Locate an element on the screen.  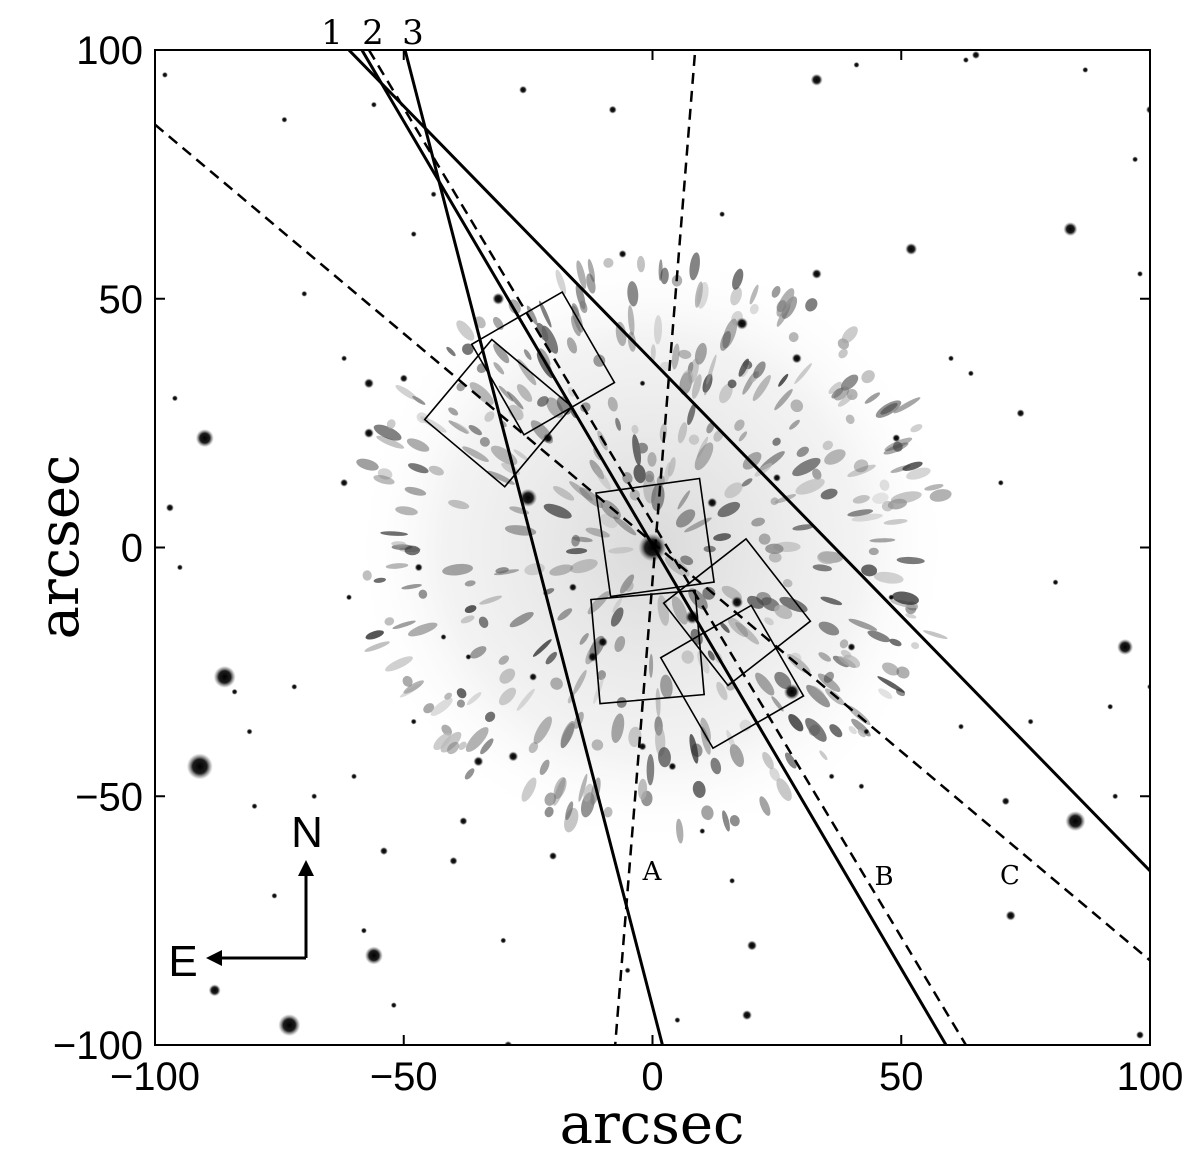
slit-label-a: A is located at coordinates (652, 872).